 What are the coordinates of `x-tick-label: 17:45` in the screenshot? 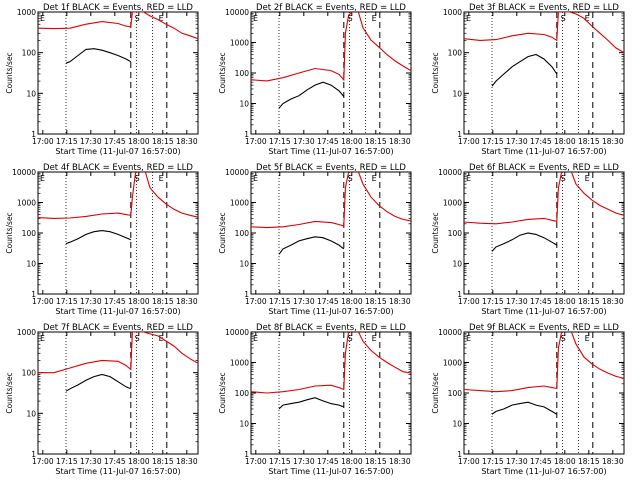 It's located at (328, 461).